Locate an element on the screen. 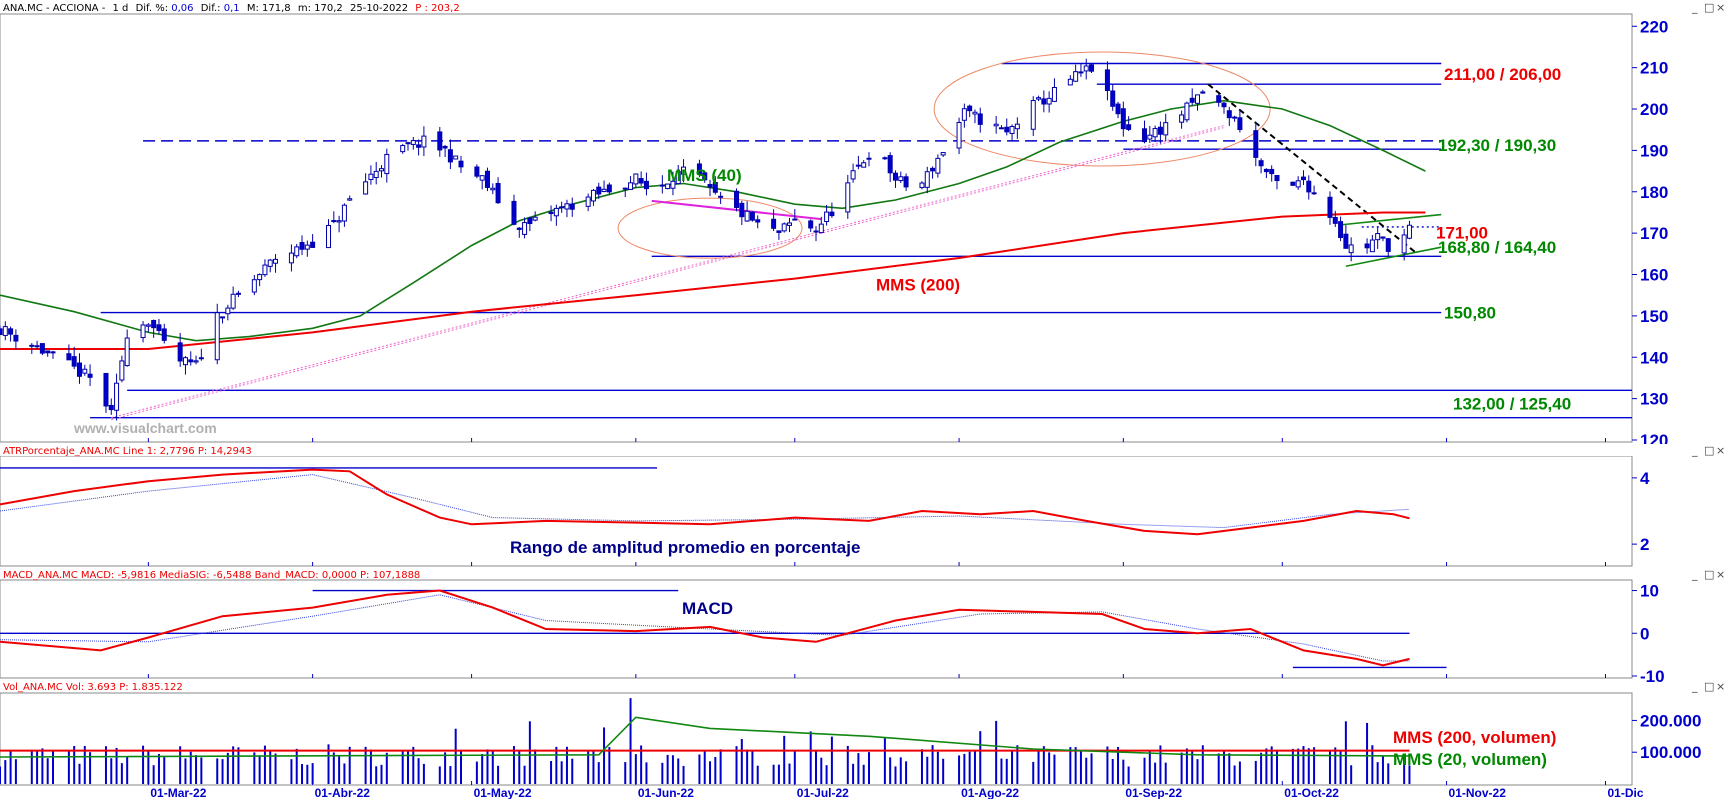  x-tick-label: 01-Sep-22 is located at coordinates (1153, 792).